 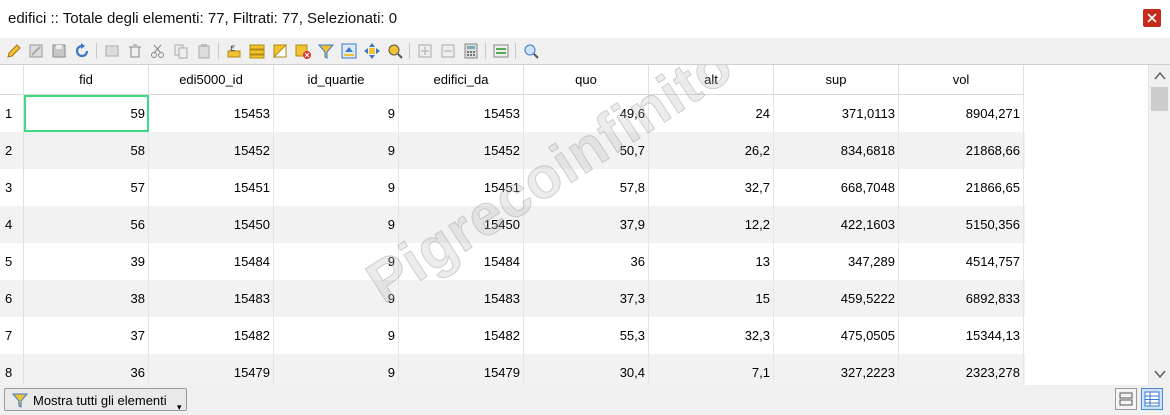 What do you see at coordinates (12, 224) in the screenshot?
I see `row-header: 4` at bounding box center [12, 224].